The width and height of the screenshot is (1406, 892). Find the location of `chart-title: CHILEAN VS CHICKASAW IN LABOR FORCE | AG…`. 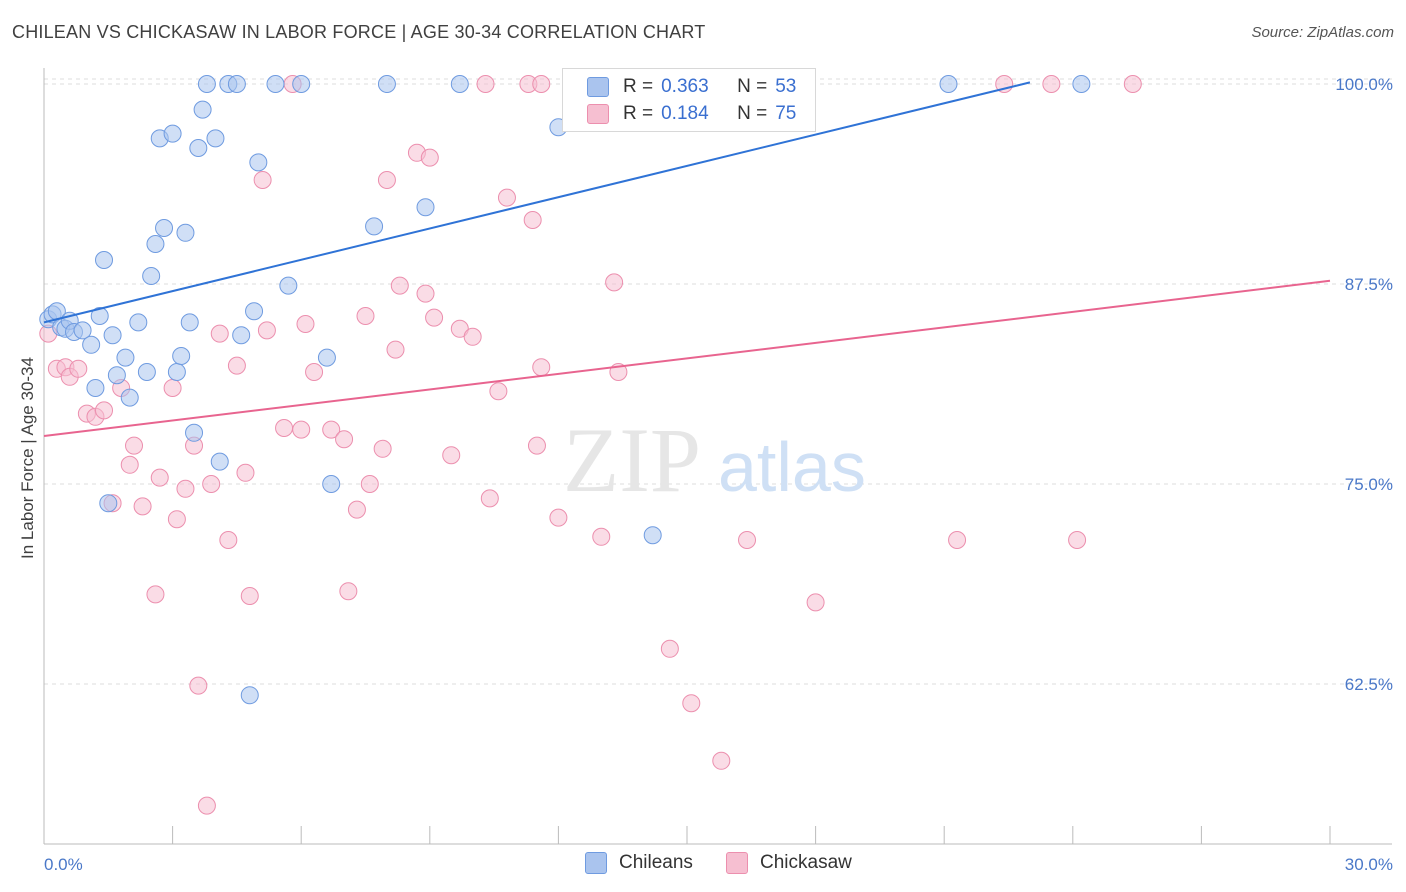

chart-title: CHILEAN VS CHICKASAW IN LABOR FORCE | AG… is located at coordinates (359, 32).